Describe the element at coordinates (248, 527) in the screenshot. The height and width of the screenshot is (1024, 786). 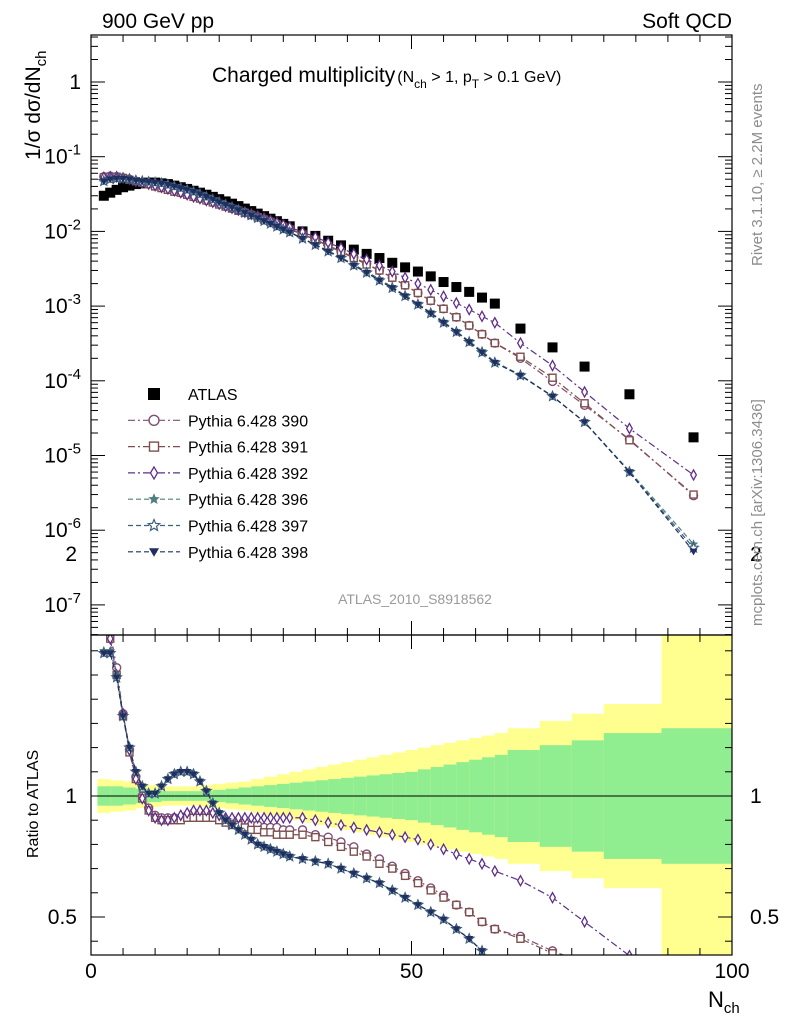
I see `legend-label: Pythia 6.428 397` at that location.